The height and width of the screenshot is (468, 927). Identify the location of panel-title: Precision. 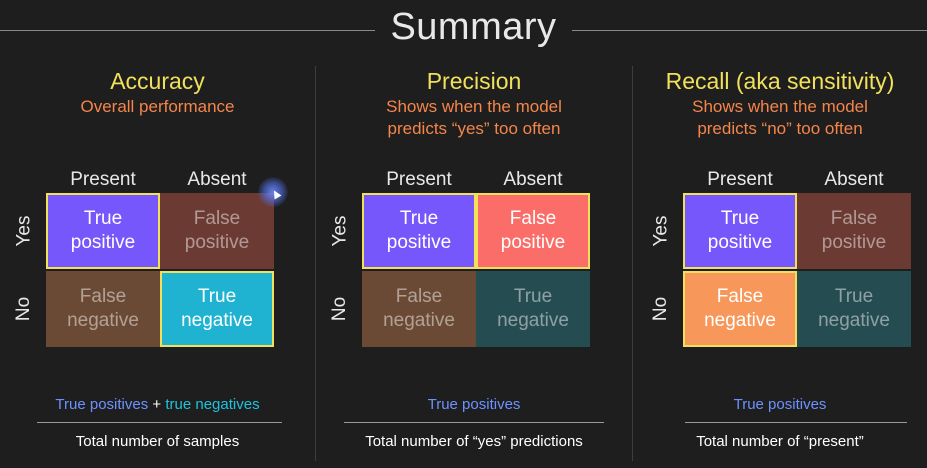
(474, 81).